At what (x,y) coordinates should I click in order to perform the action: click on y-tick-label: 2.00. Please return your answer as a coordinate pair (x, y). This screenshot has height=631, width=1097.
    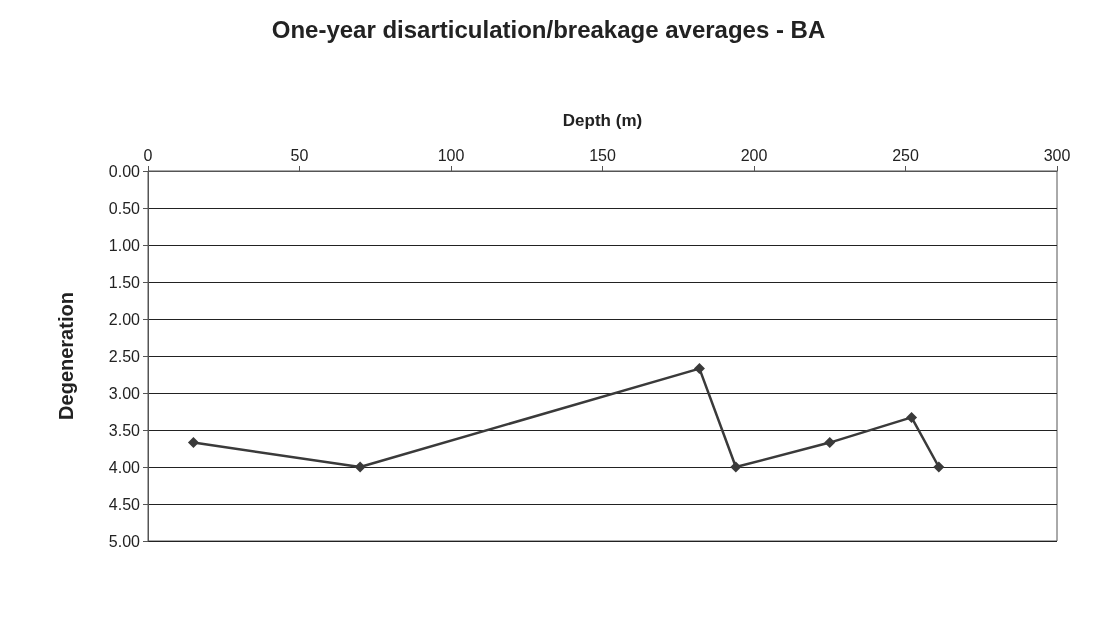
    Looking at the image, I should click on (124, 319).